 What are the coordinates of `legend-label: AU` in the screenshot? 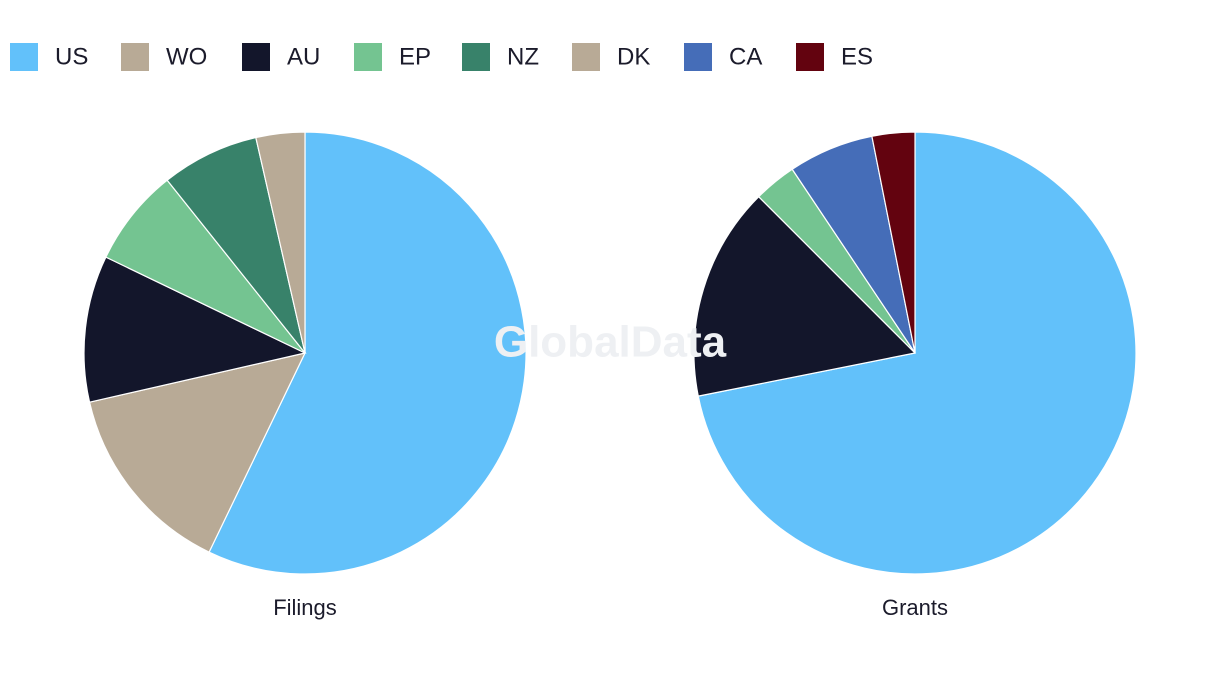 It's located at (303, 56).